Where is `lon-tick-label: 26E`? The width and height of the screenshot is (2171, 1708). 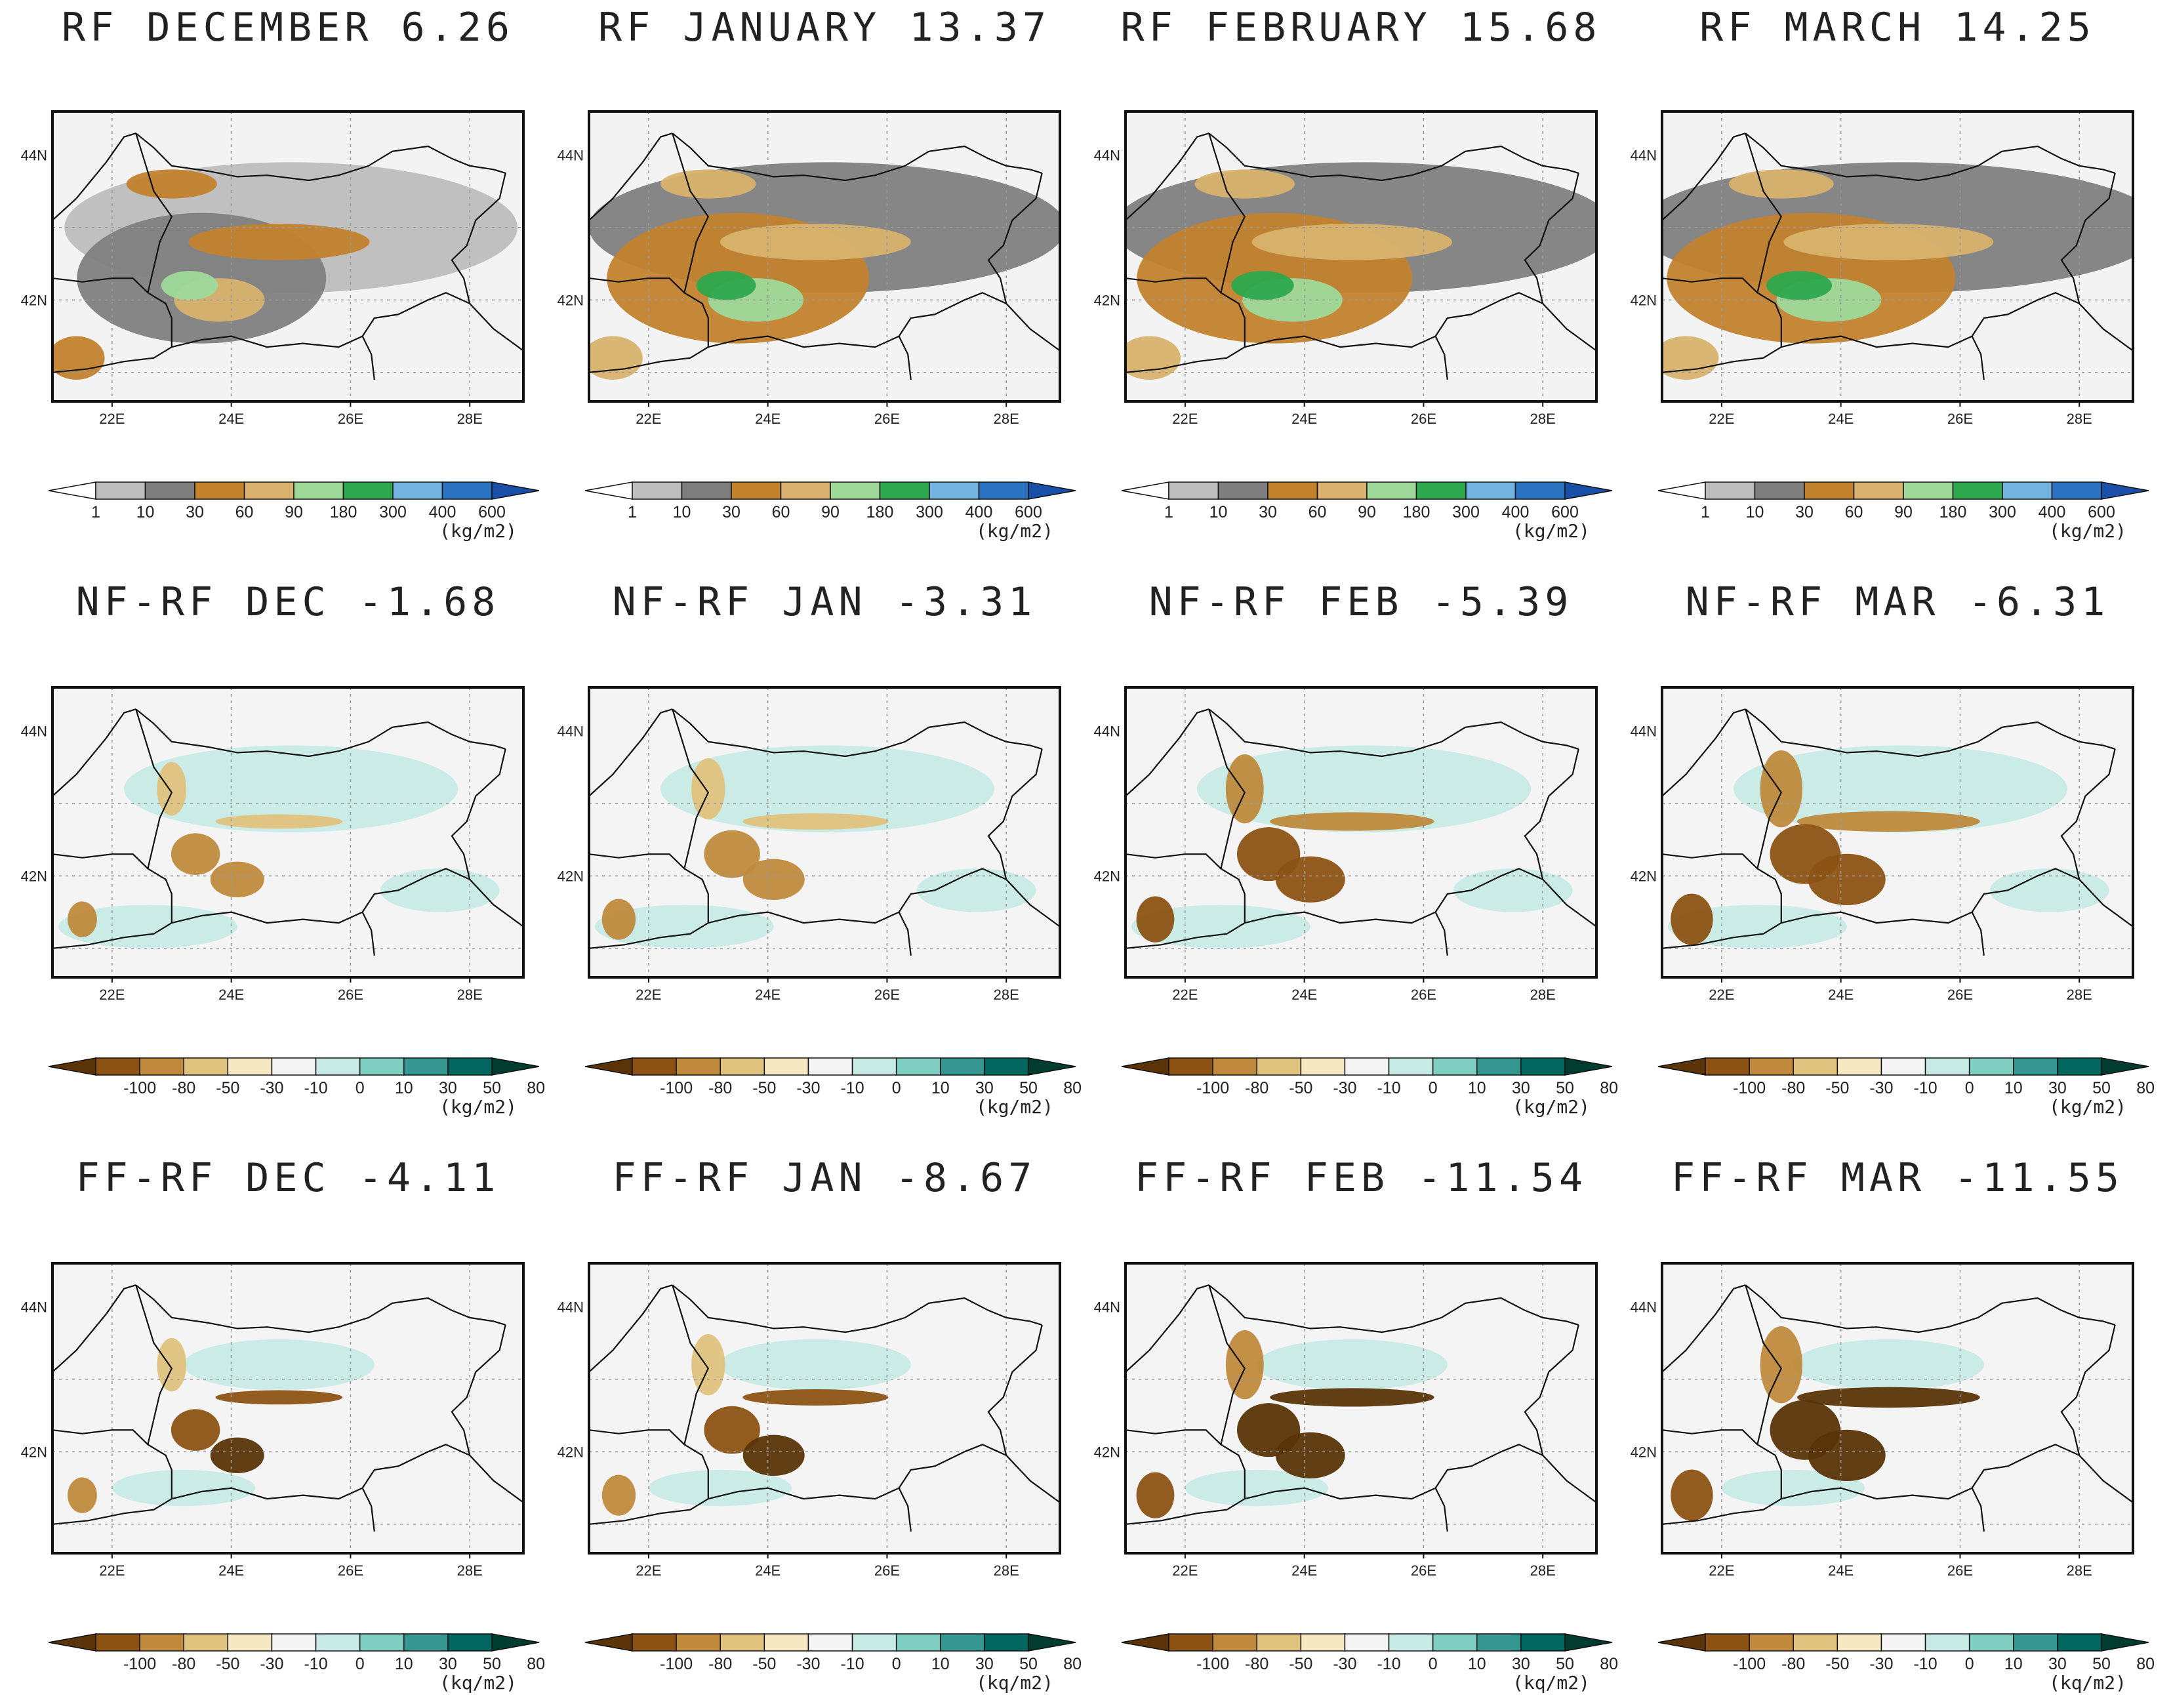 lon-tick-label: 26E is located at coordinates (887, 1570).